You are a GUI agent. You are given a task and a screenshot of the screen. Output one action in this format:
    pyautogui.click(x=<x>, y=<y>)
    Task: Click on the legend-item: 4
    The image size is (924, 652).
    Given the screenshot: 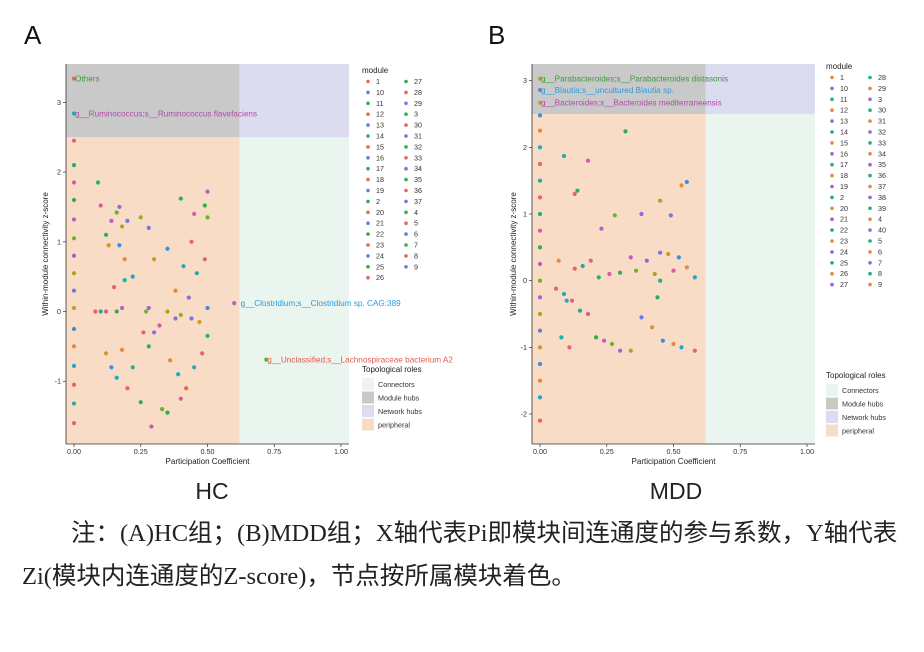 What is the action you would take?
    pyautogui.click(x=416, y=212)
    